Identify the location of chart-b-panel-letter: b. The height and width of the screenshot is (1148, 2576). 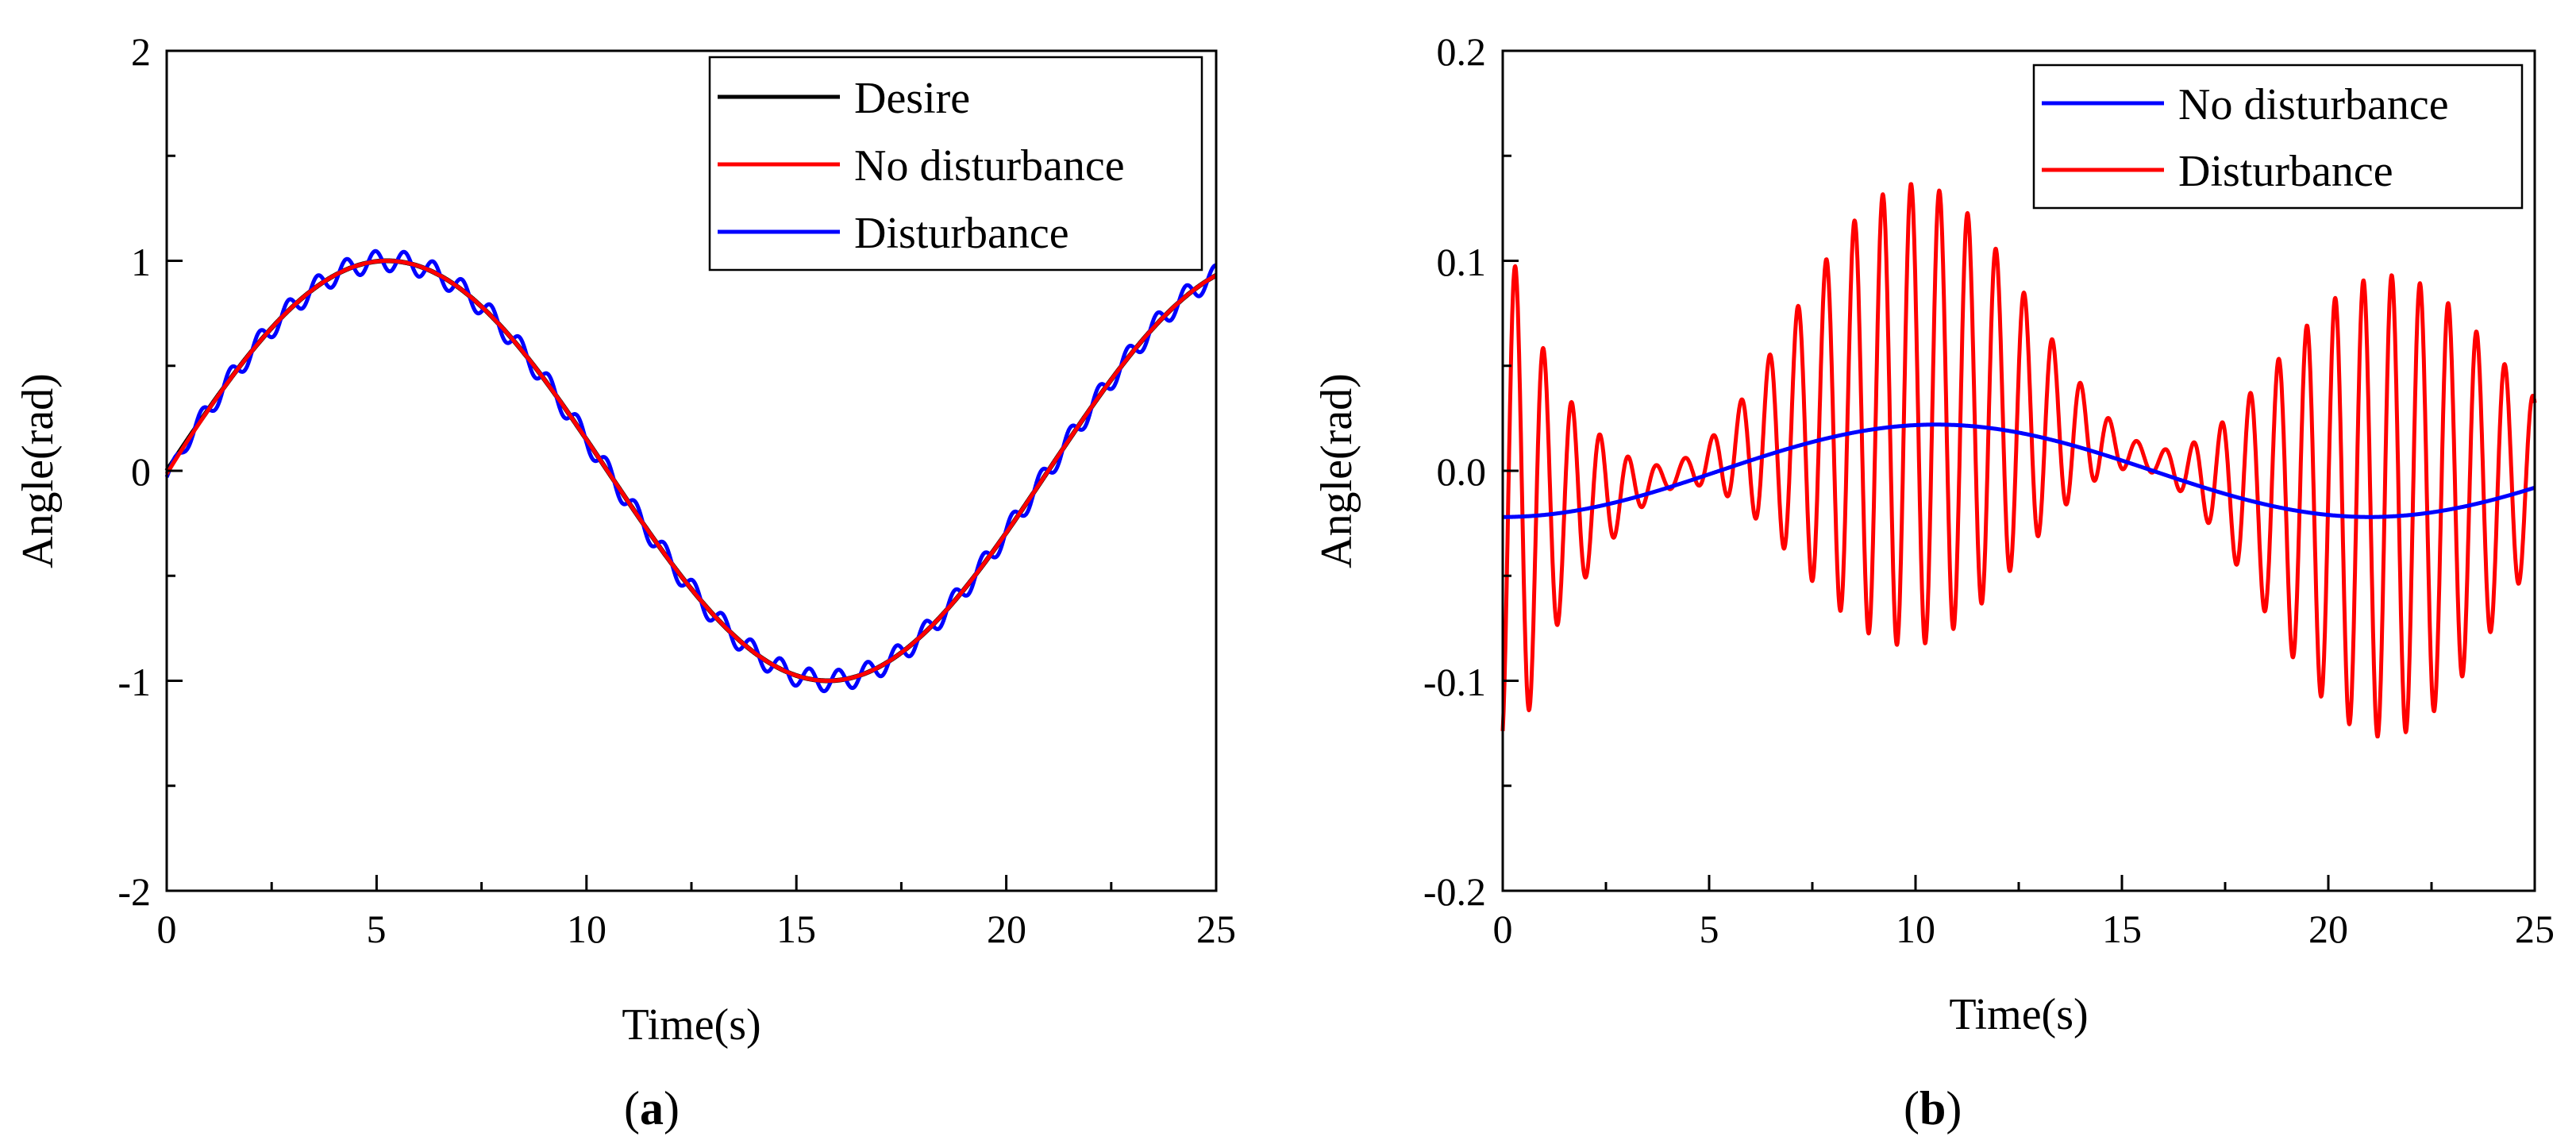
(1932, 1108).